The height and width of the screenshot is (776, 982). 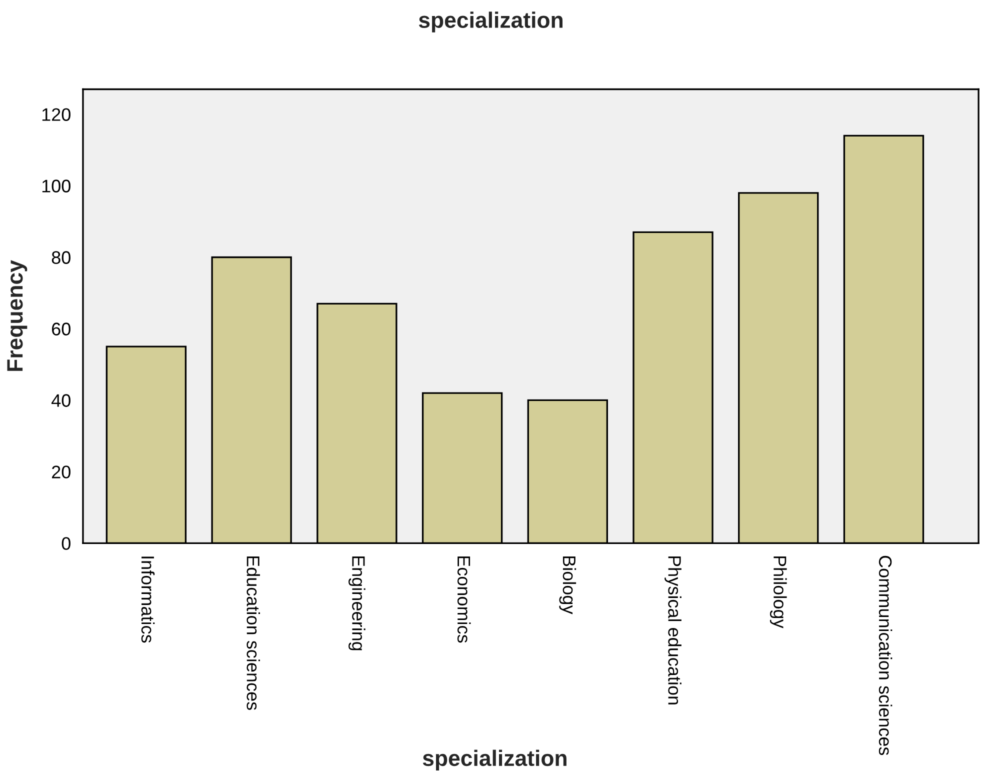 What do you see at coordinates (490, 22) in the screenshot?
I see `chart-title: specialization` at bounding box center [490, 22].